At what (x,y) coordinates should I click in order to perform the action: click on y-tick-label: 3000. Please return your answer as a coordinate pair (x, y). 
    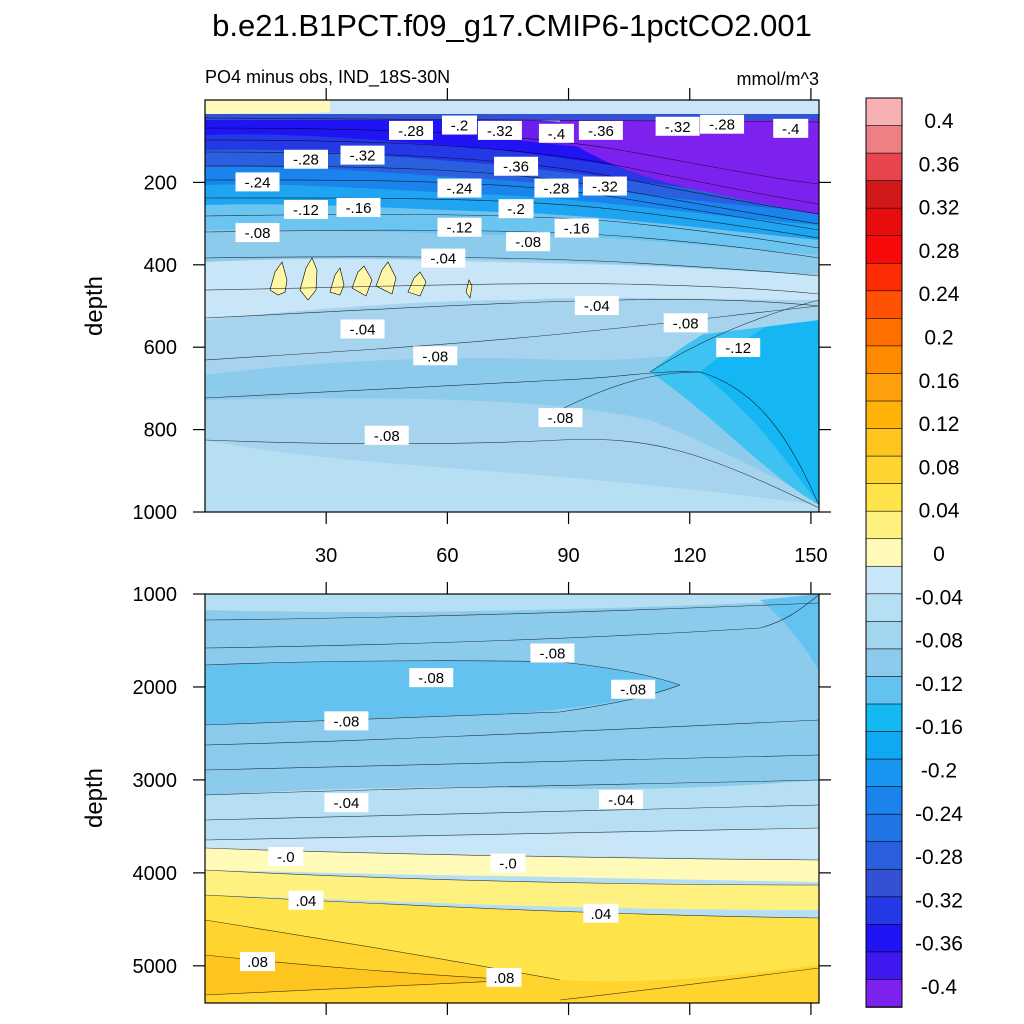
    Looking at the image, I should click on (155, 781).